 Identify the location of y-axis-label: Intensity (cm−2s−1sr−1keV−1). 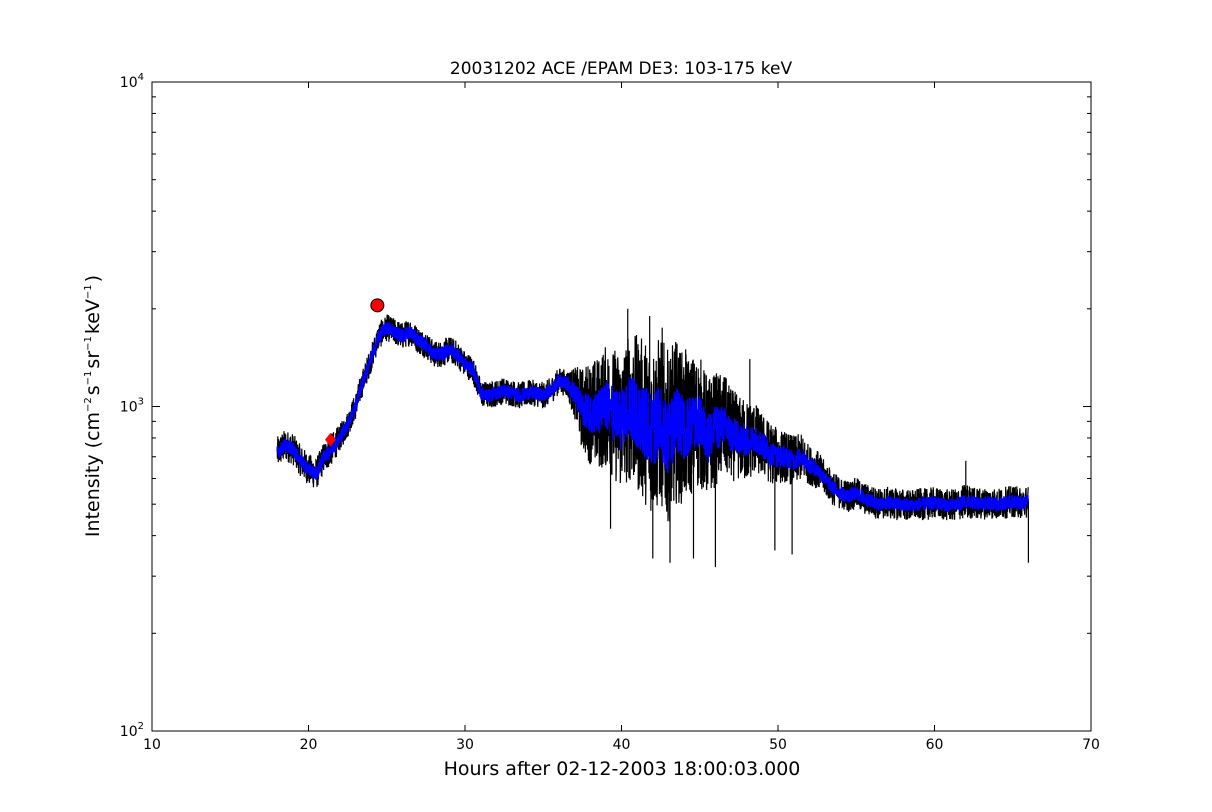
(93, 406).